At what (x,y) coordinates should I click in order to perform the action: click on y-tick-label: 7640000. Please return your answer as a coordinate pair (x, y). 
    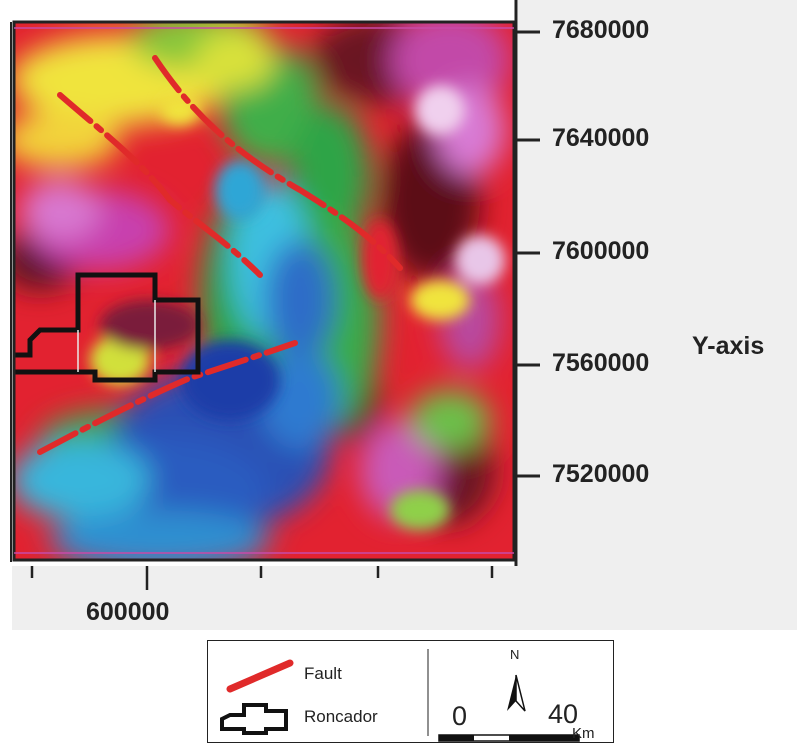
    Looking at the image, I should click on (601, 138).